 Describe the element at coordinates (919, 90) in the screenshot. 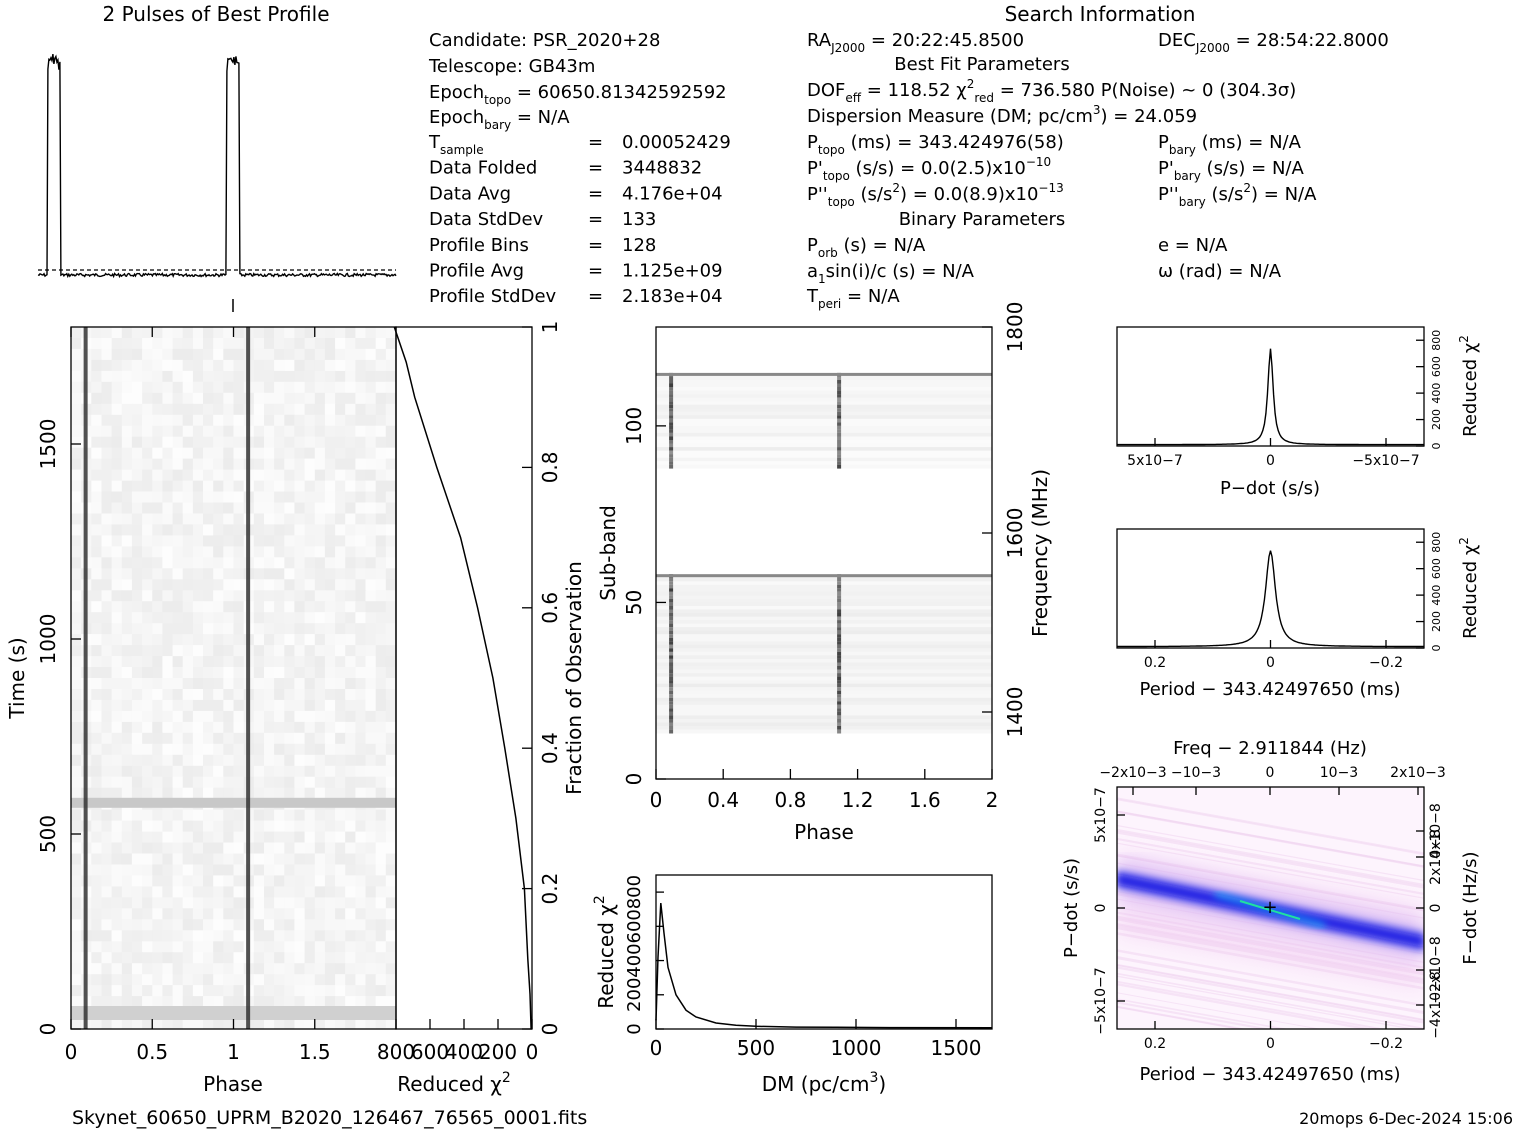

I see `dof-value: 118.52` at that location.